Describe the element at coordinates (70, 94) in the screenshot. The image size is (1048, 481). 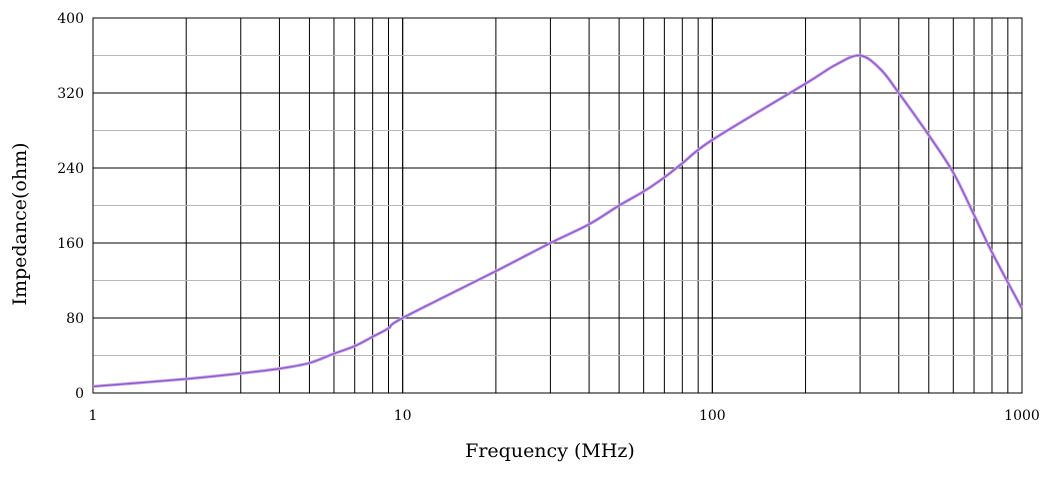
I see `y-tick-label: 320` at that location.